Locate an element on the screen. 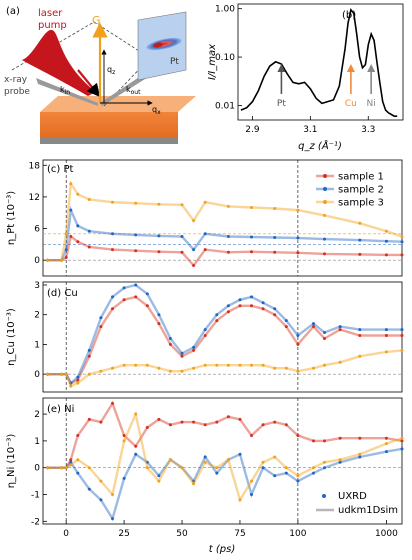 The width and height of the screenshot is (412, 560). panel-d-label: (d) Cu is located at coordinates (62, 293).